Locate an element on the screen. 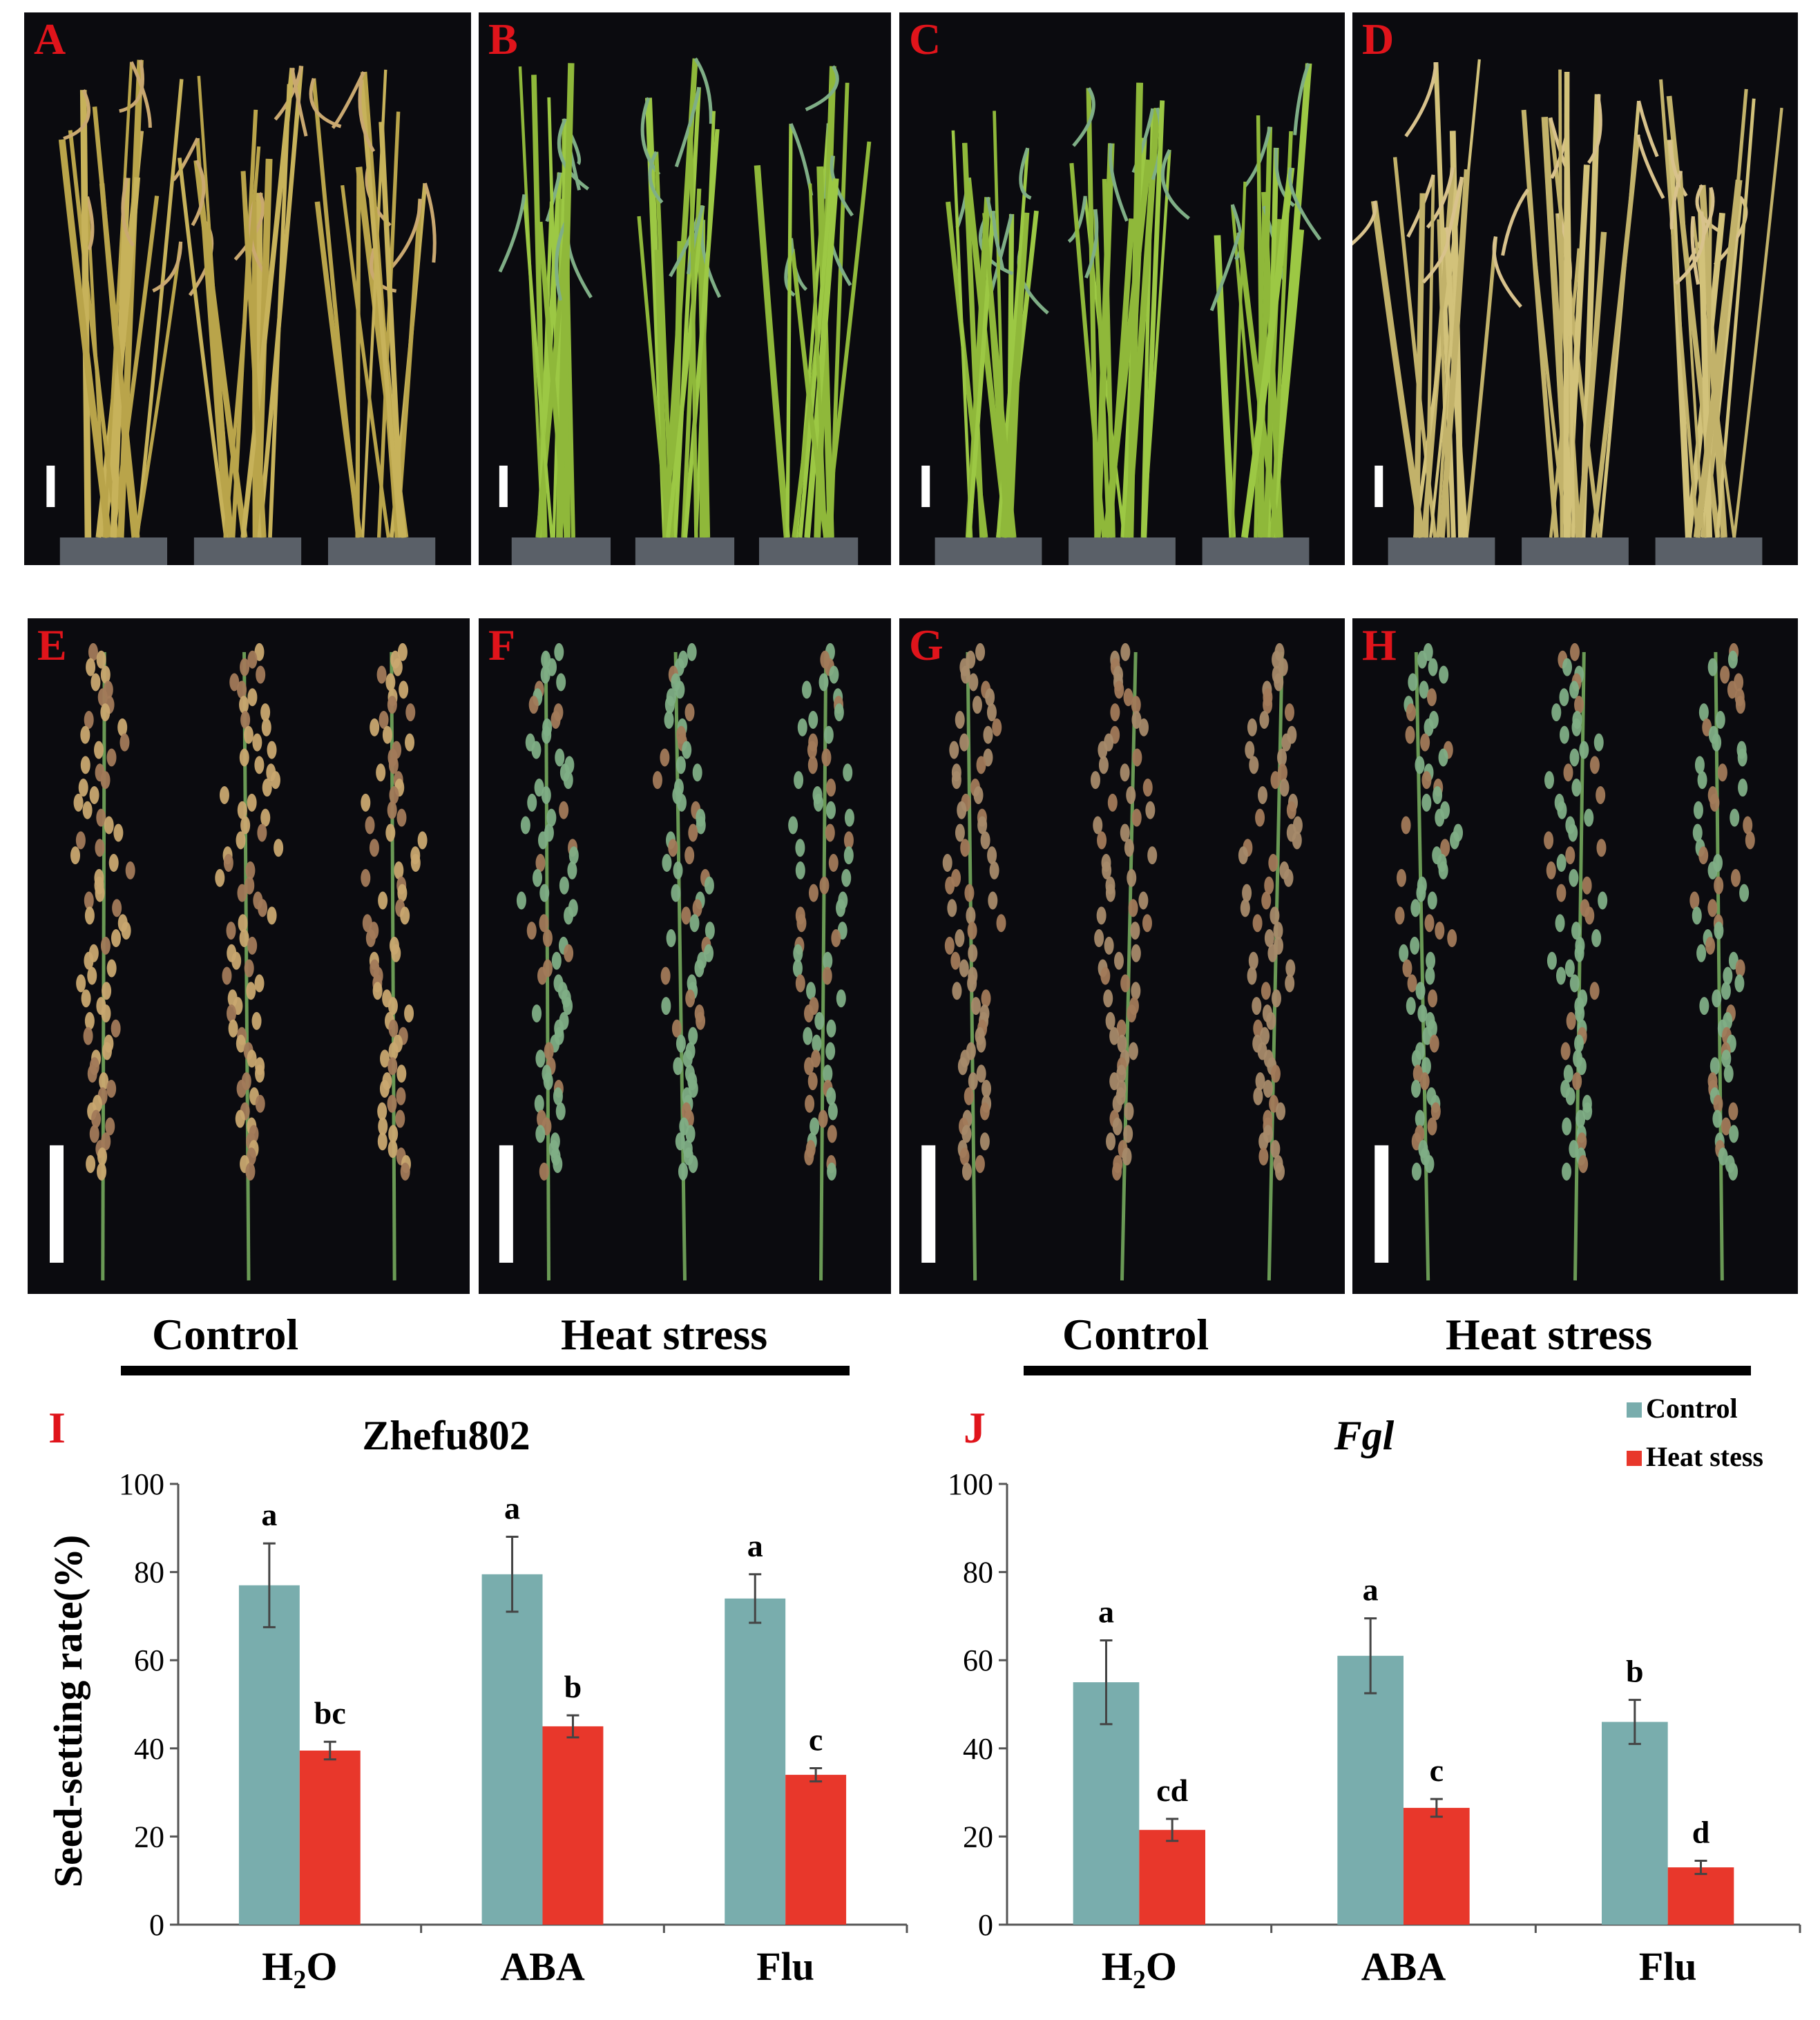  significance-letter: d is located at coordinates (1701, 1831).